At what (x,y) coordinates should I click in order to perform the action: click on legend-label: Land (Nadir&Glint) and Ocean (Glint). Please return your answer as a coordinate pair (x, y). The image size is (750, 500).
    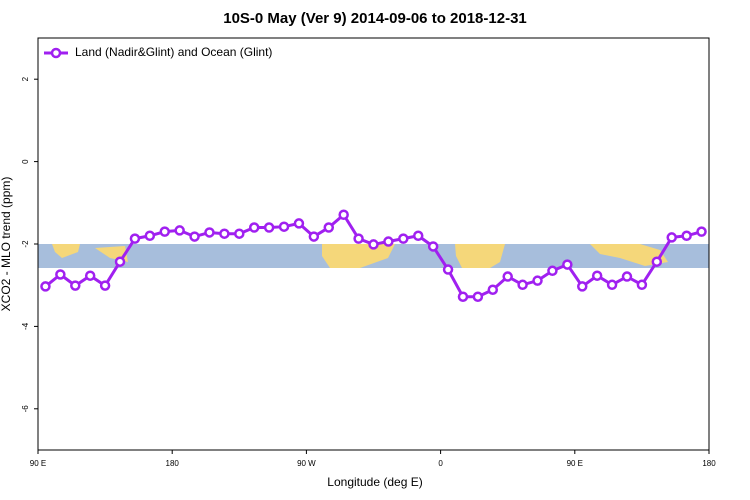
    Looking at the image, I should click on (173, 52).